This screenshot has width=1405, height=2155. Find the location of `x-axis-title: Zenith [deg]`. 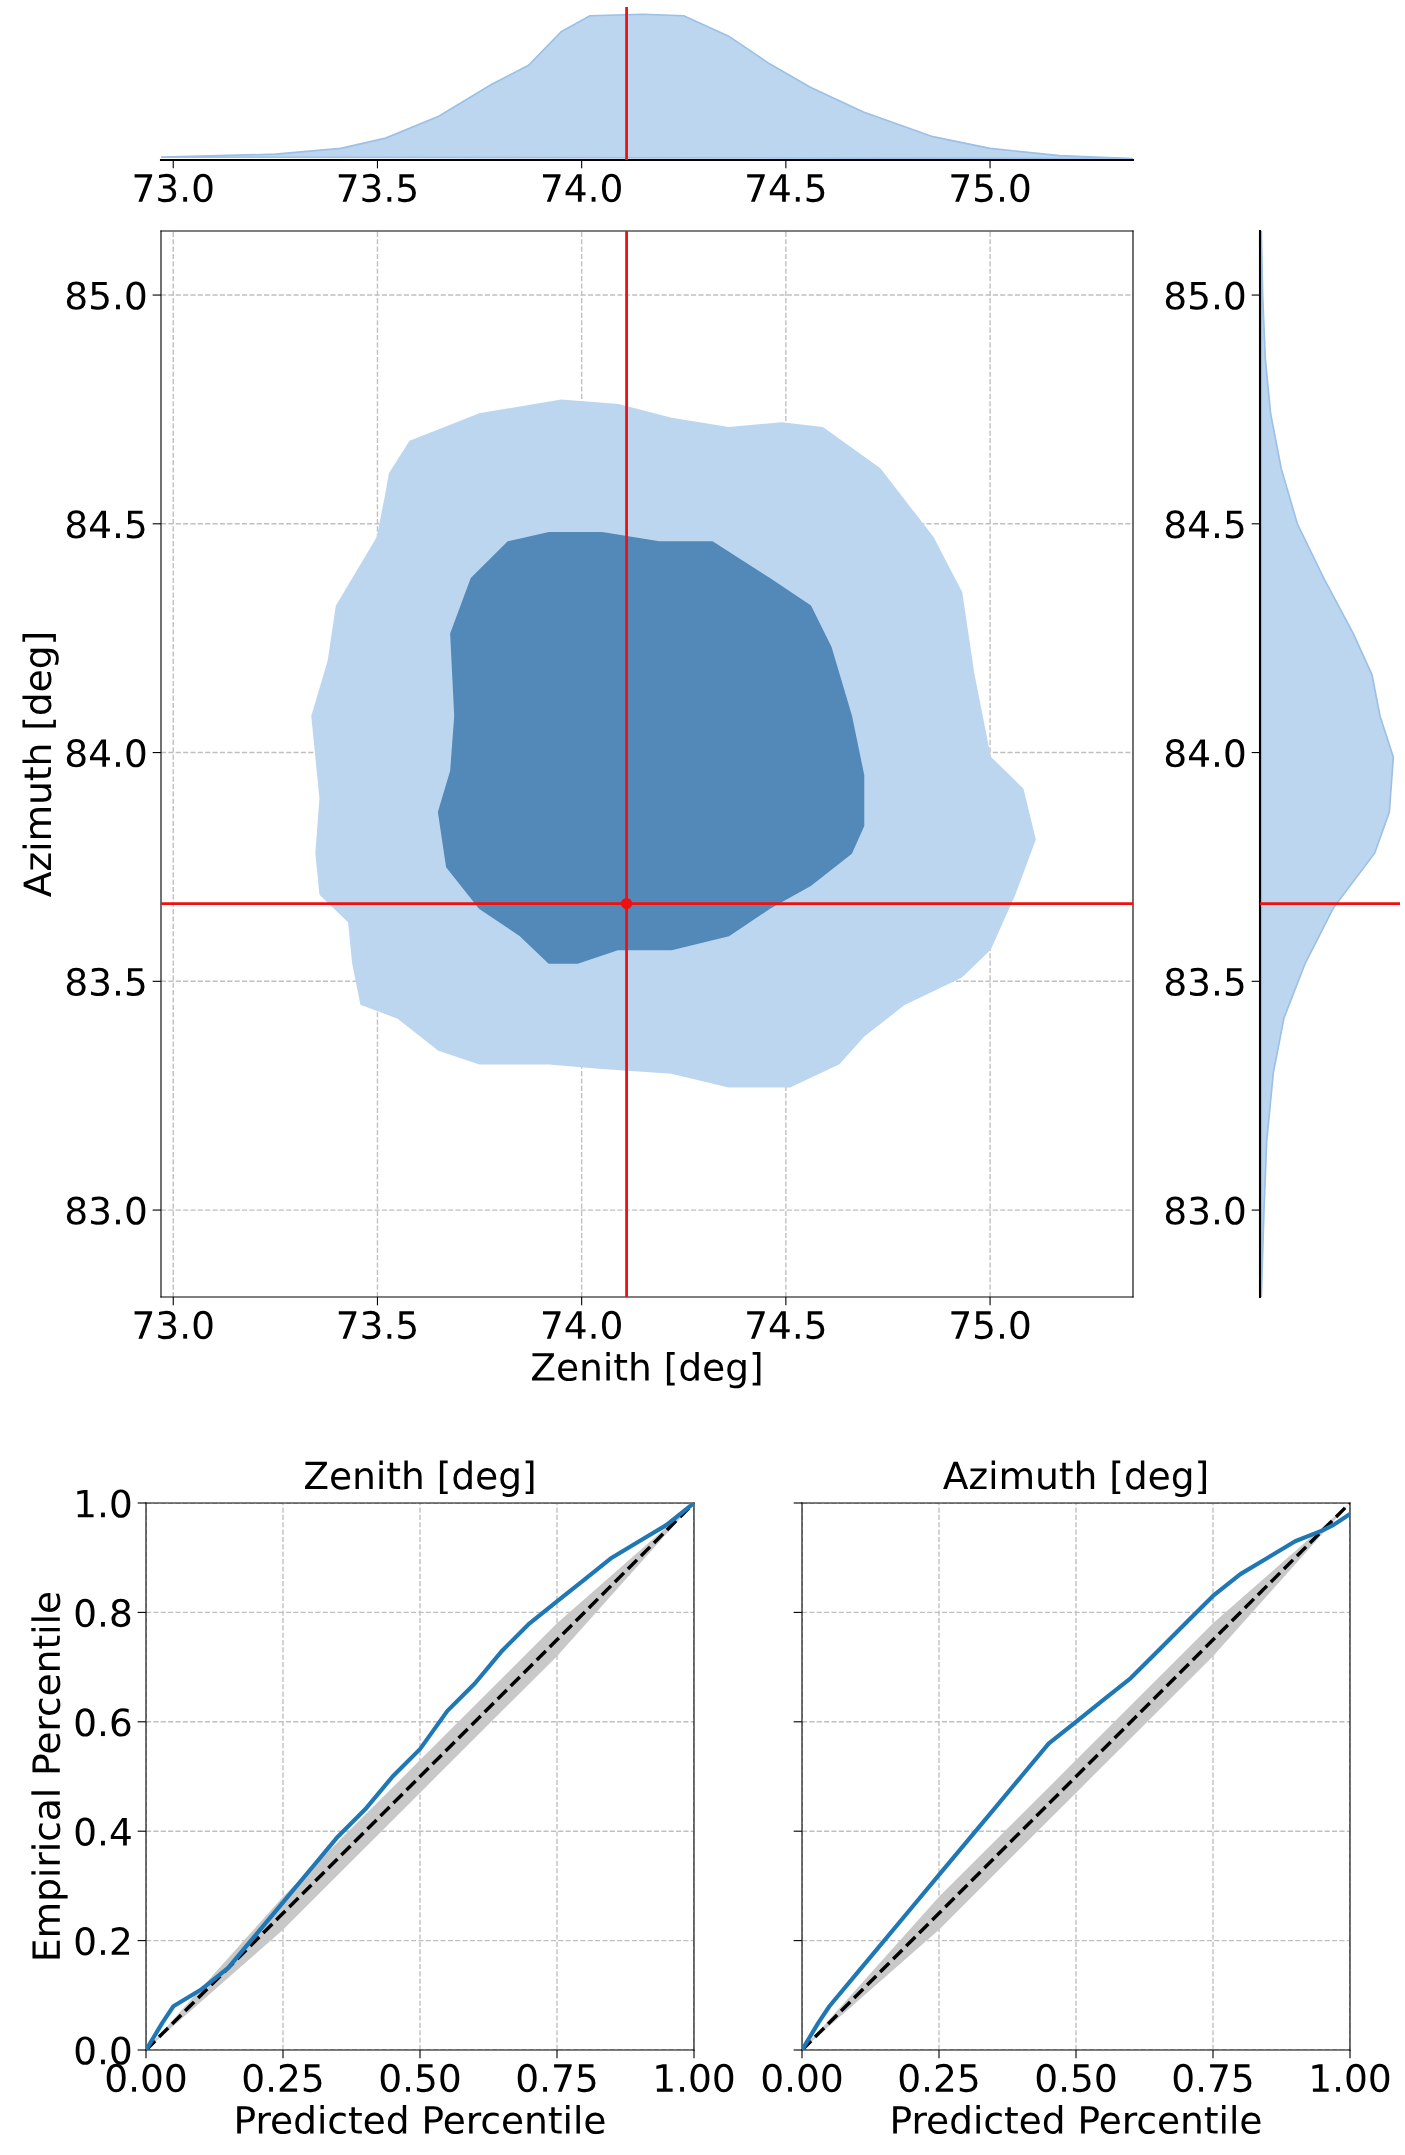

x-axis-title: Zenith [deg] is located at coordinates (646, 1370).